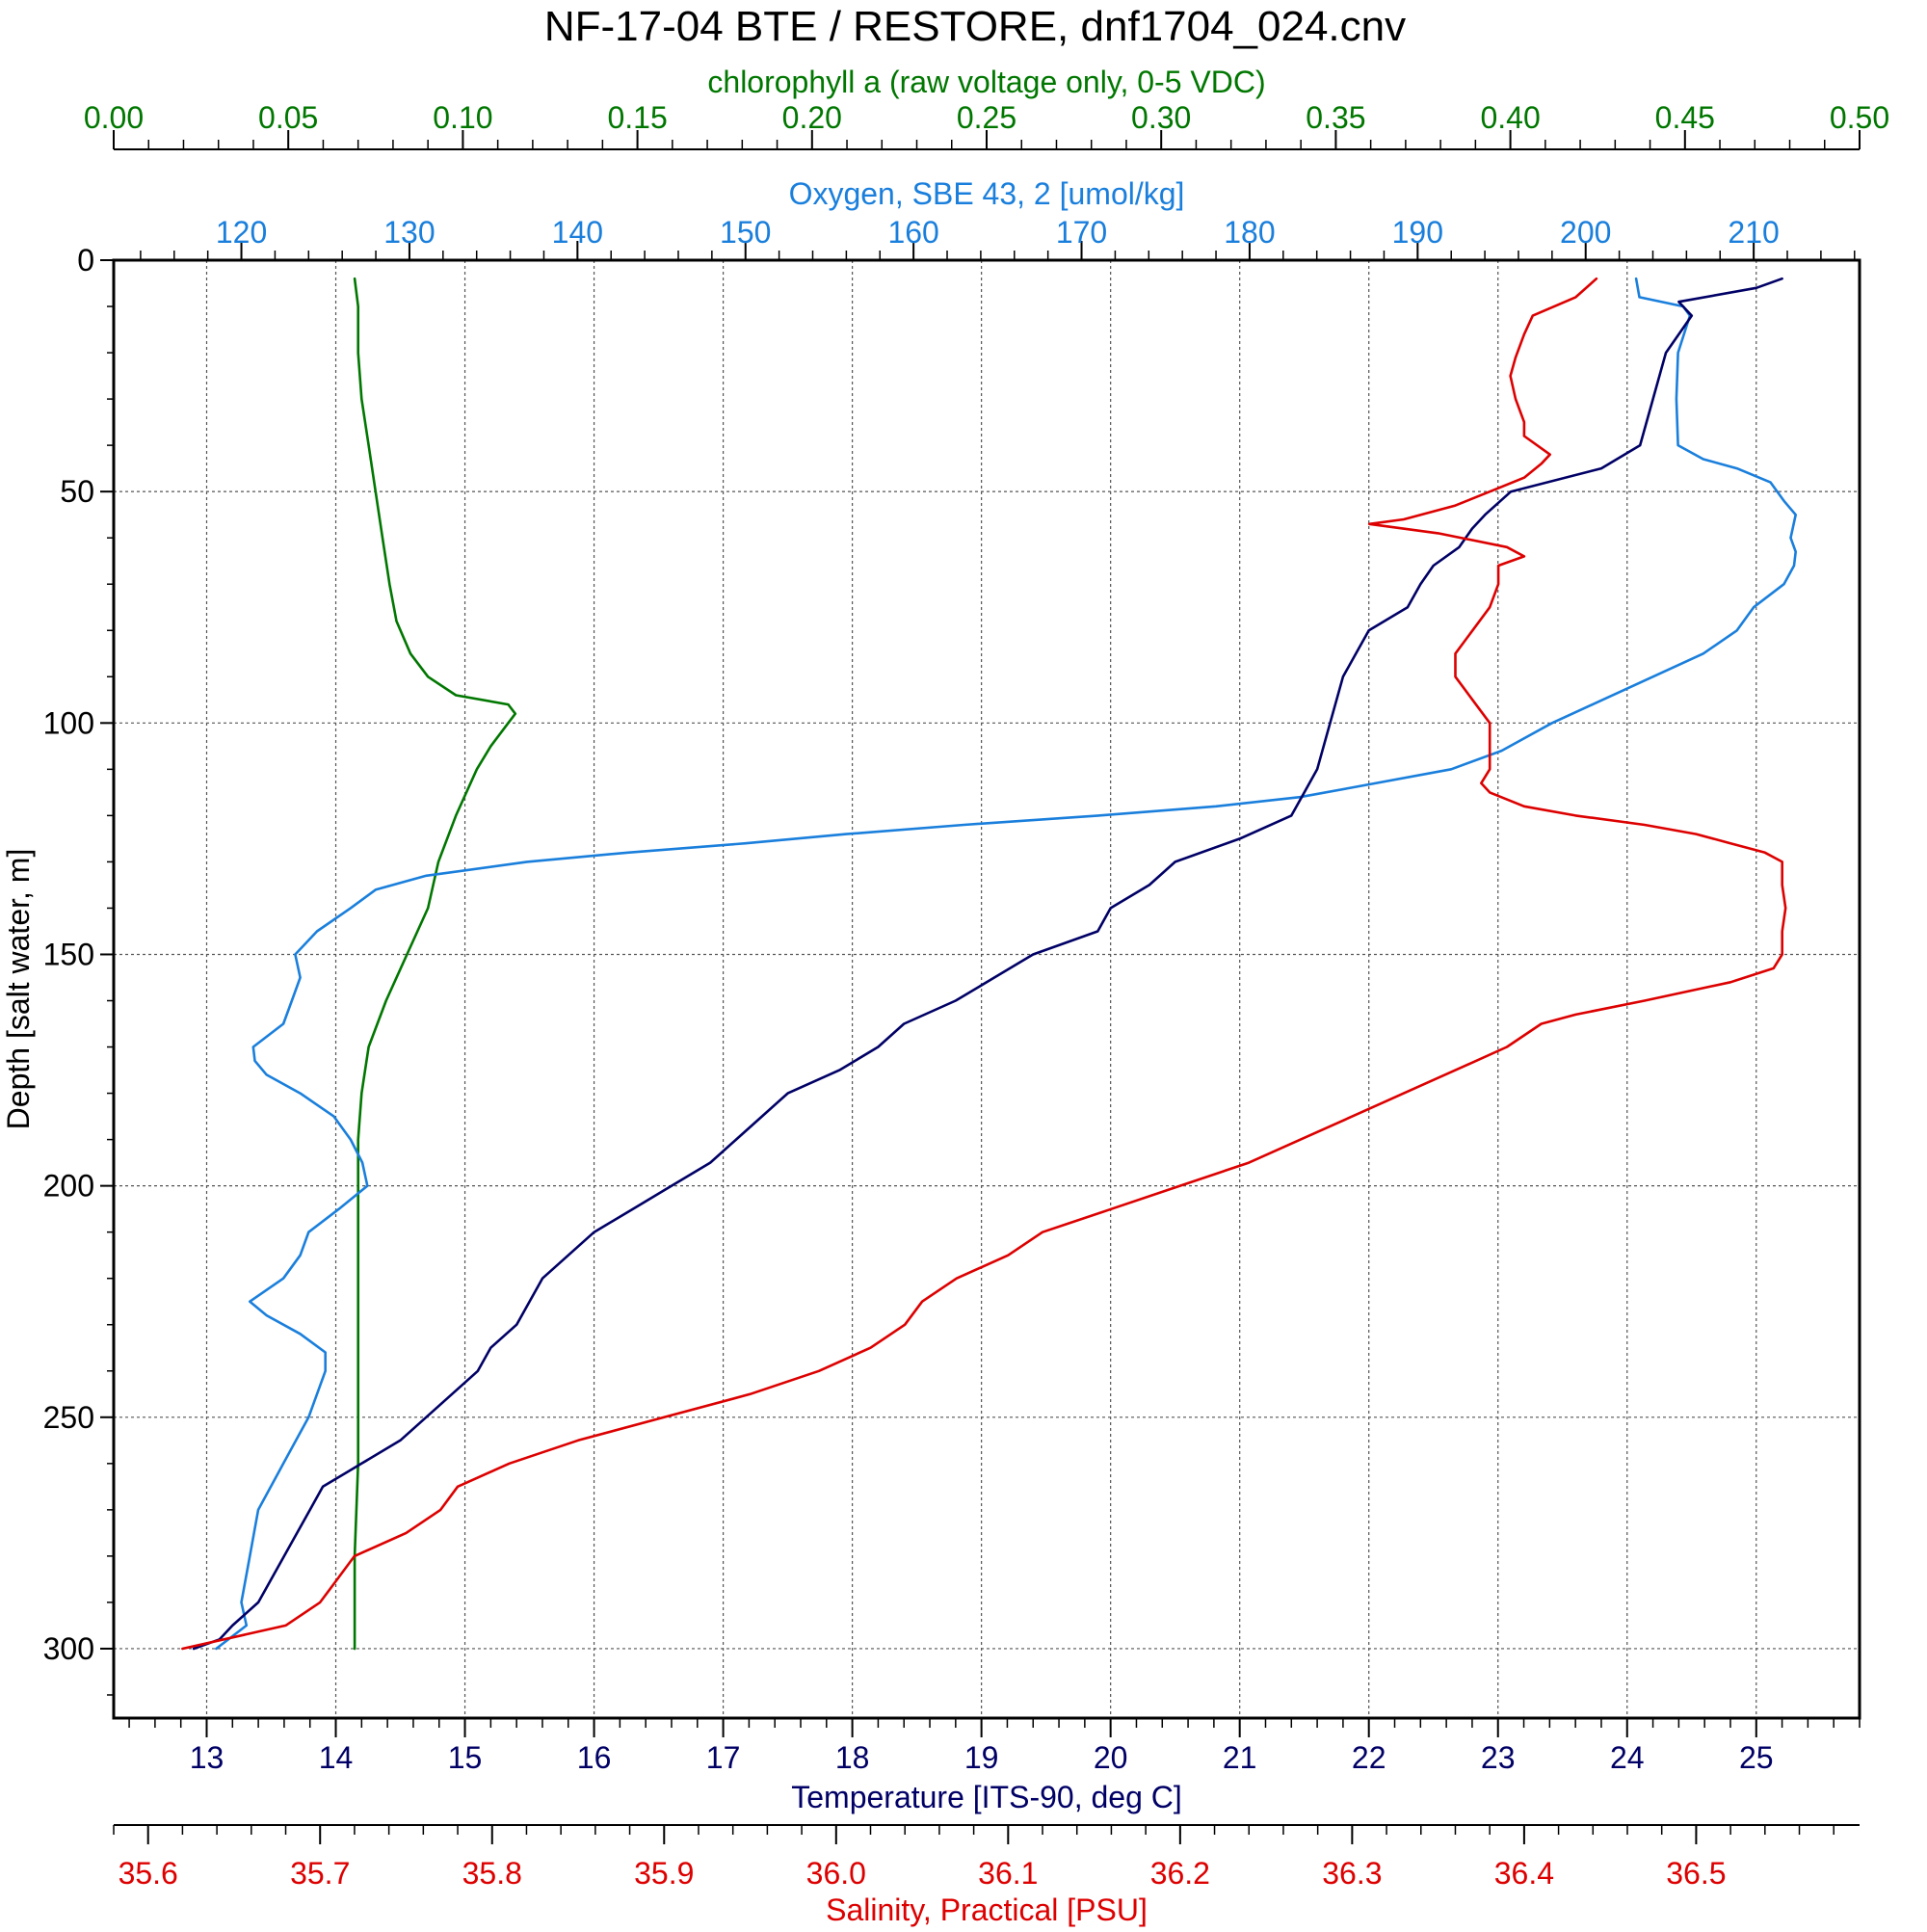 Image resolution: width=1927 pixels, height=1932 pixels. I want to click on temperature-tick-label: 25, so click(1757, 1757).